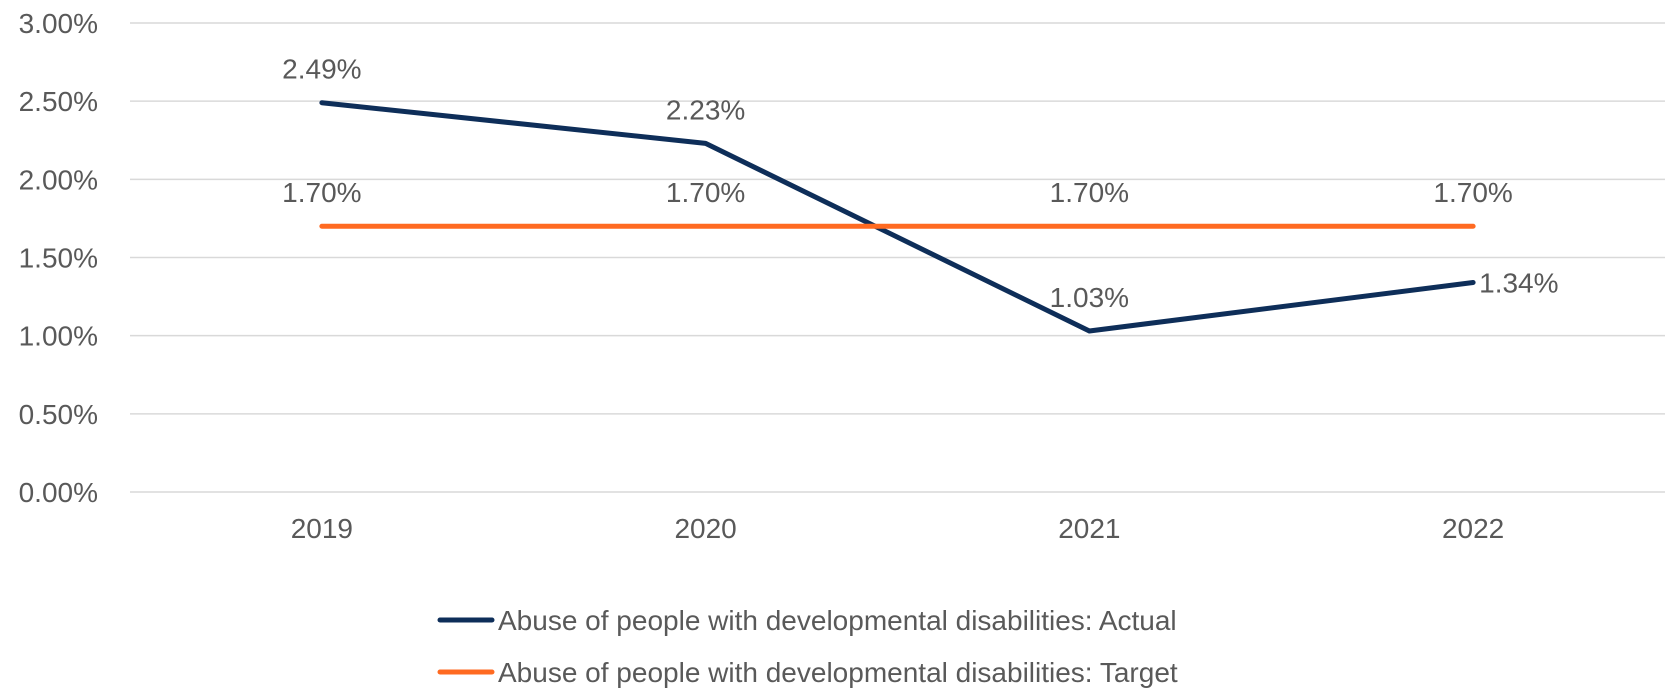 This screenshot has height=691, width=1665. What do you see at coordinates (58, 336) in the screenshot?
I see `y-tick-label: 1.00%` at bounding box center [58, 336].